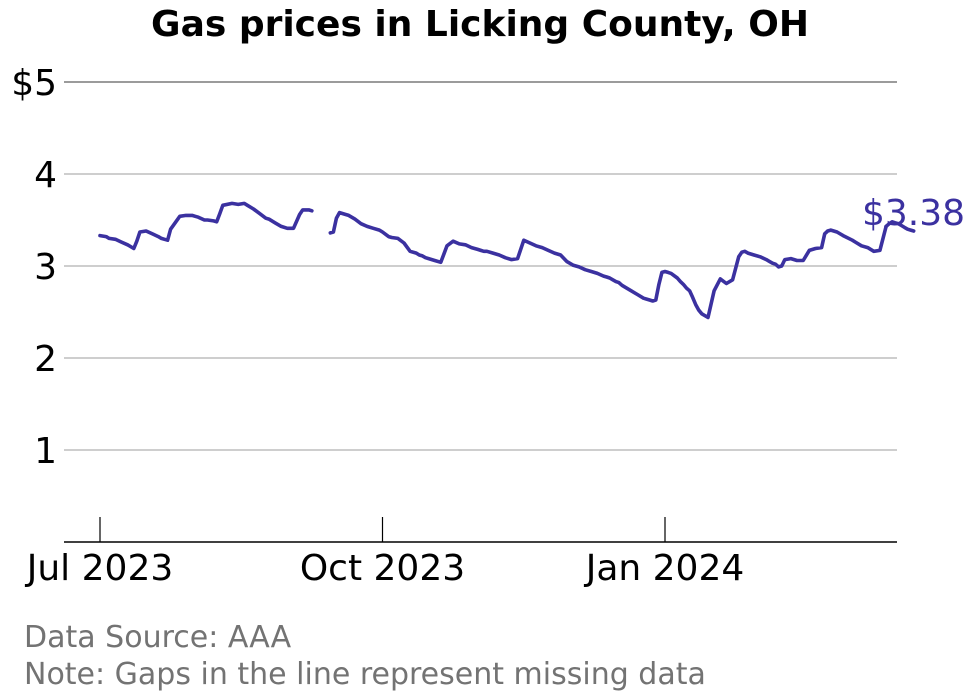 Image resolution: width=980 pixels, height=699 pixels. I want to click on y-tick-label: 4, so click(45, 175).